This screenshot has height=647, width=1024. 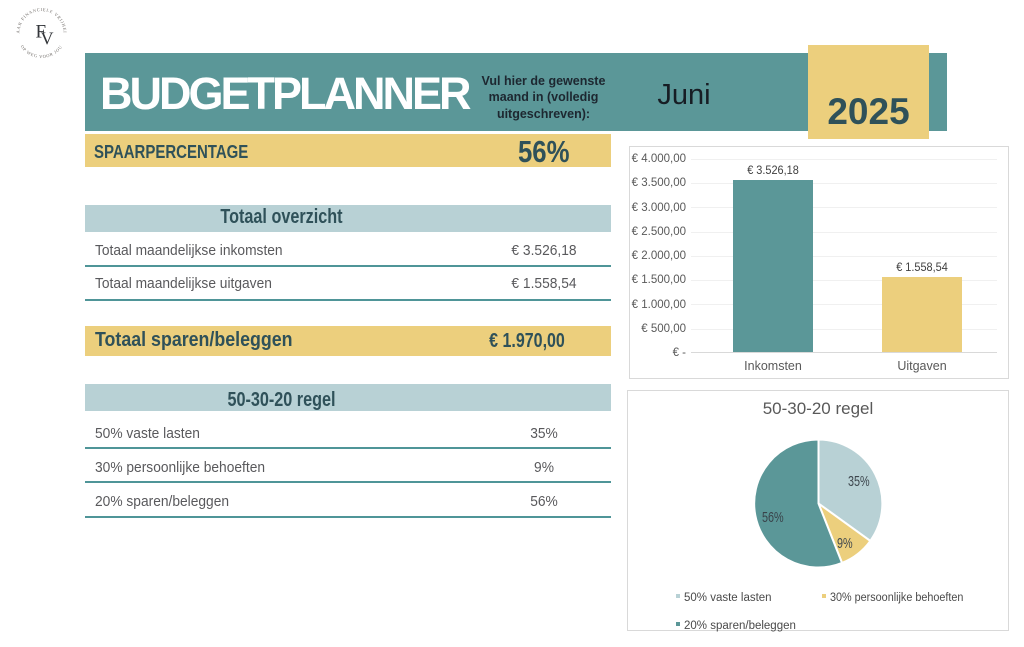 What do you see at coordinates (47, 39) in the screenshot?
I see `svg-text: V` at bounding box center [47, 39].